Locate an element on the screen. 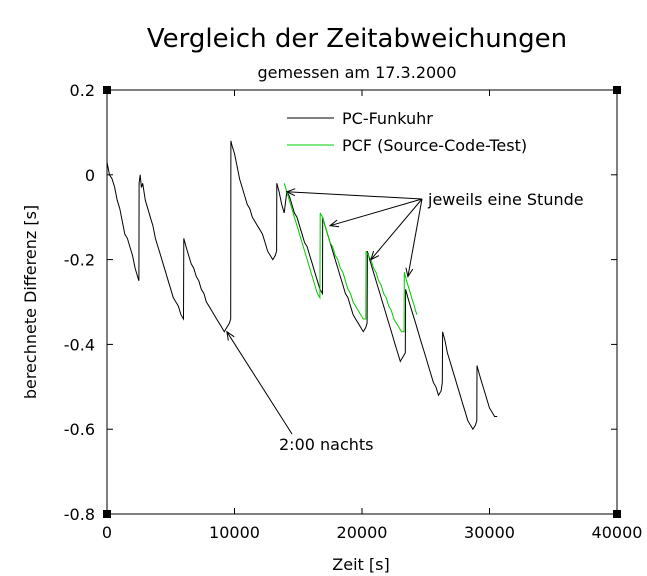 This screenshot has width=647, height=576. legend-label-pc-funkuhr: PC-Funkuhr is located at coordinates (387, 118).